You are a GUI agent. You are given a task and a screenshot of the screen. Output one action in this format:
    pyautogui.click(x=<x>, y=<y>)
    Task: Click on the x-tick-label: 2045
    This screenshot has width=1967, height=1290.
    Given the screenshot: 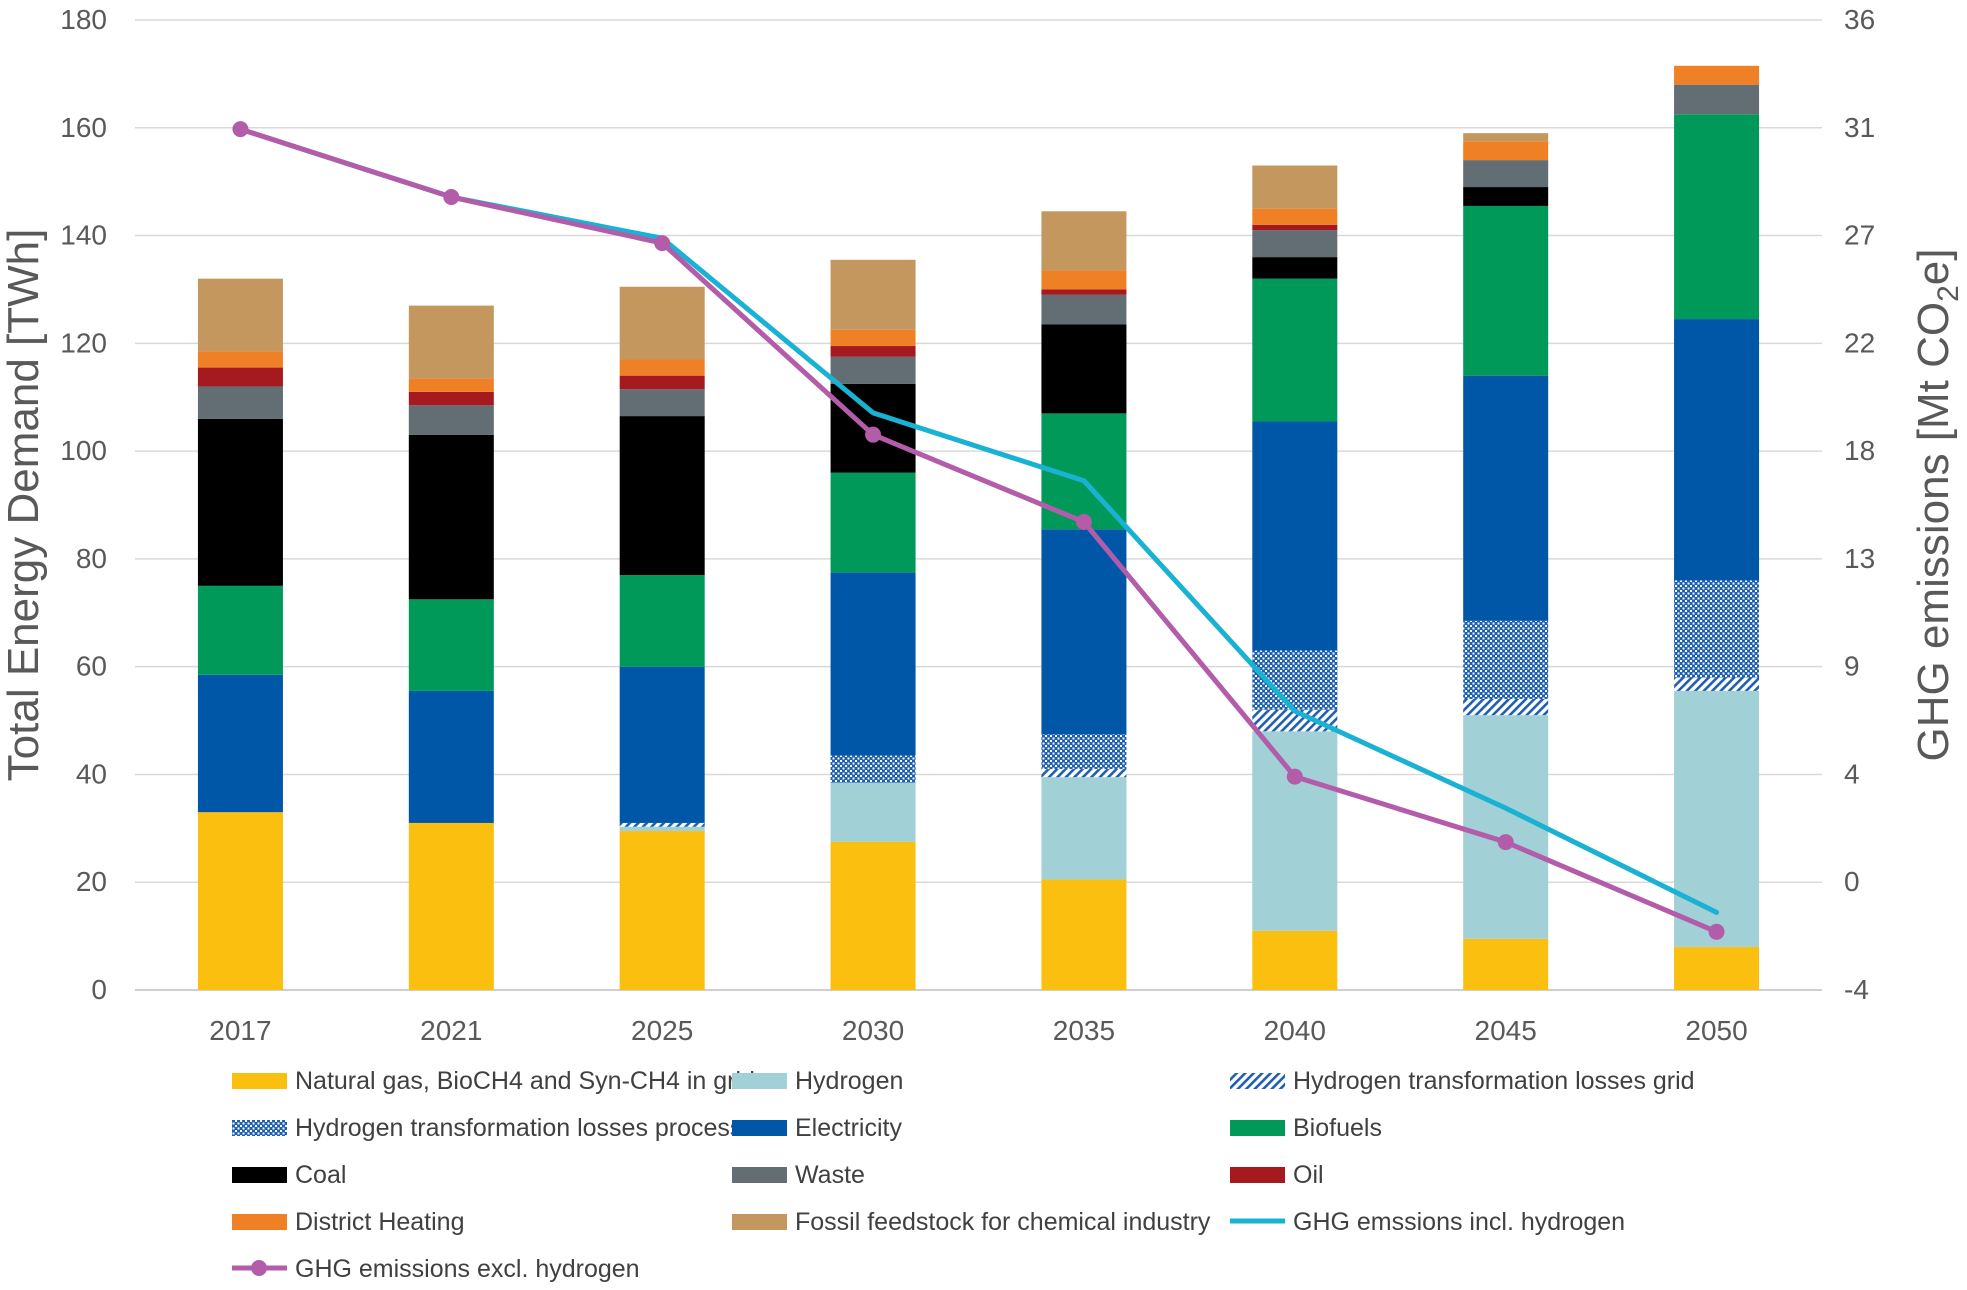 What is the action you would take?
    pyautogui.click(x=1506, y=1030)
    